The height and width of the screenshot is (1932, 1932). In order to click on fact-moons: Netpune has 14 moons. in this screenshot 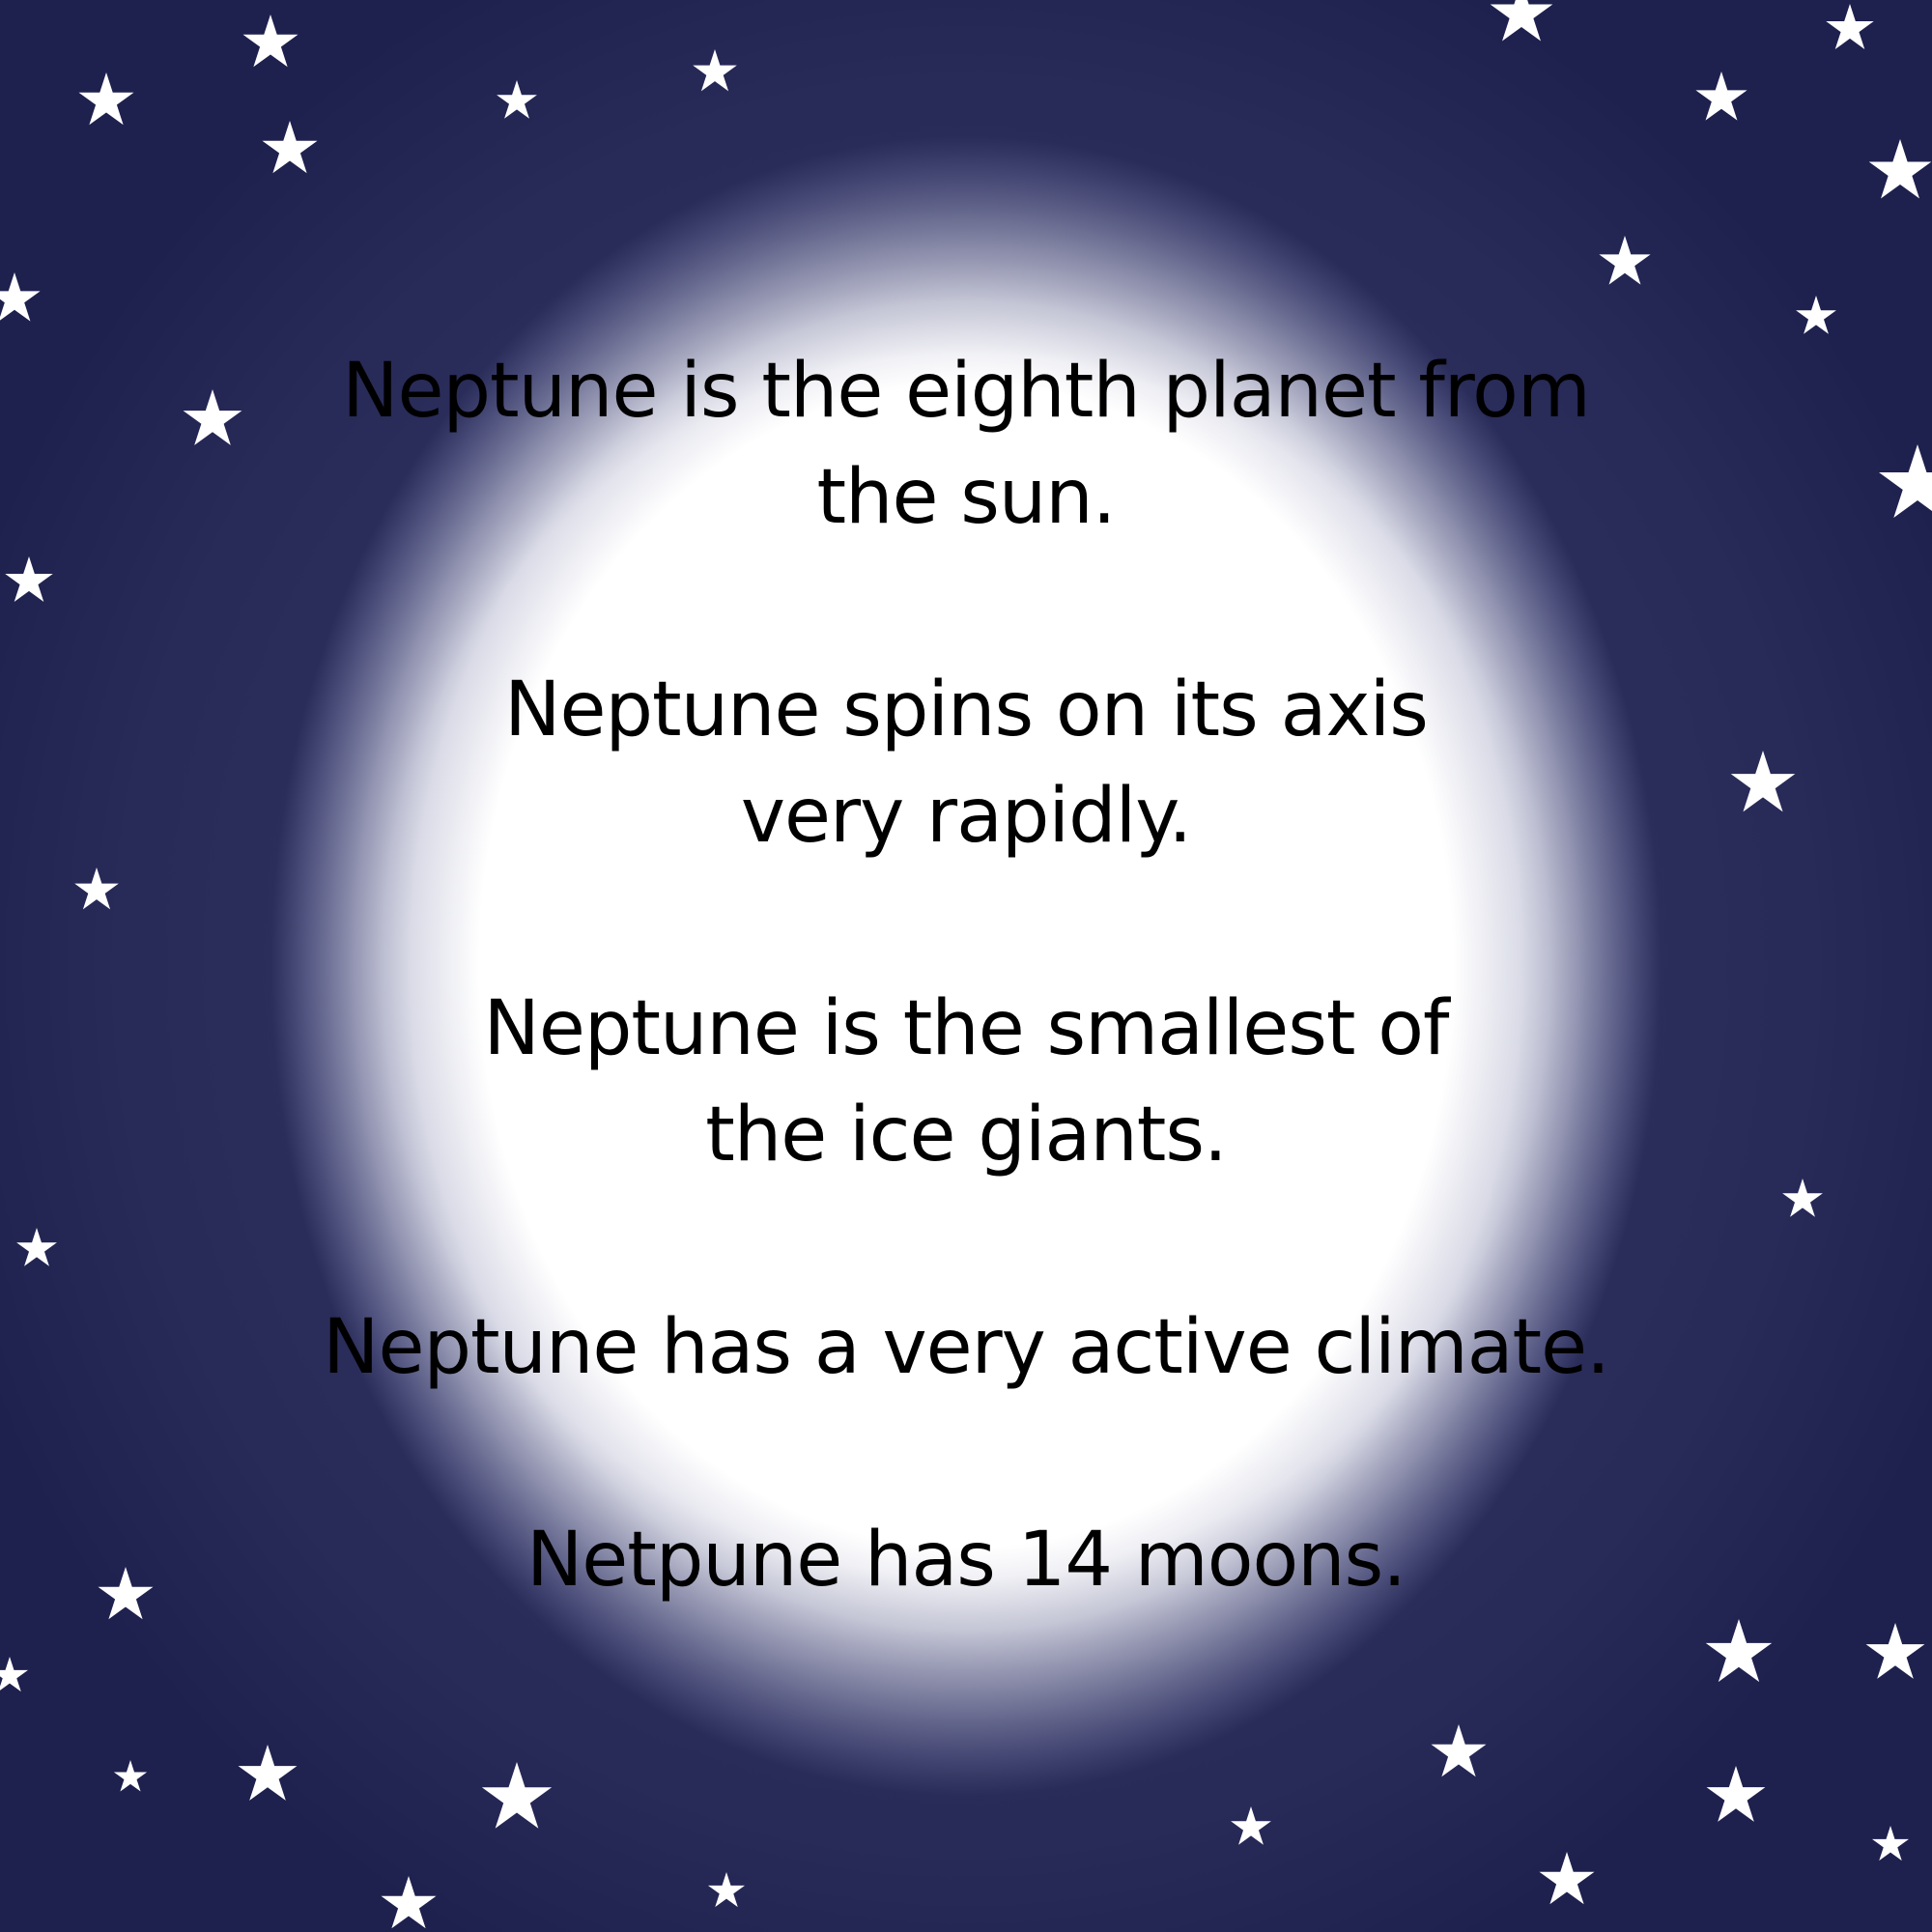, I will do `click(966, 1560)`.